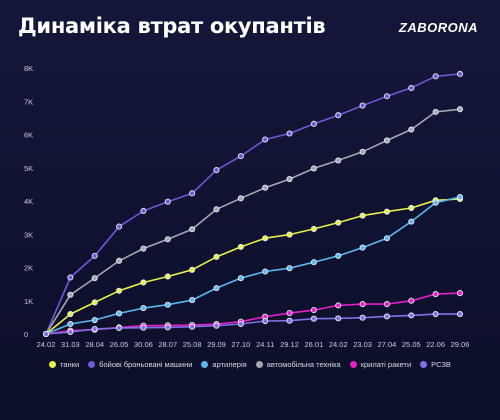 The width and height of the screenshot is (500, 420). Describe the element at coordinates (70, 364) in the screenshot. I see `legend-label: танки` at that location.